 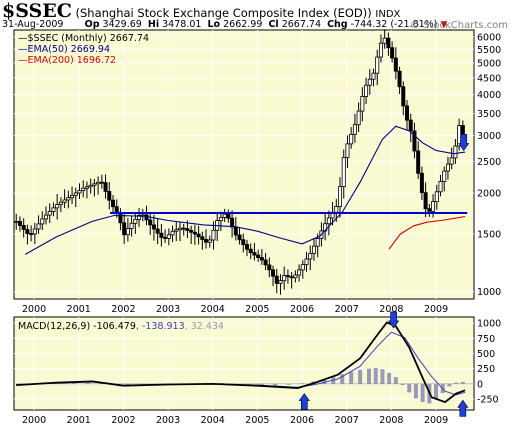 What do you see at coordinates (489, 50) in the screenshot?
I see `price-y-tick-5500: 5500` at bounding box center [489, 50].